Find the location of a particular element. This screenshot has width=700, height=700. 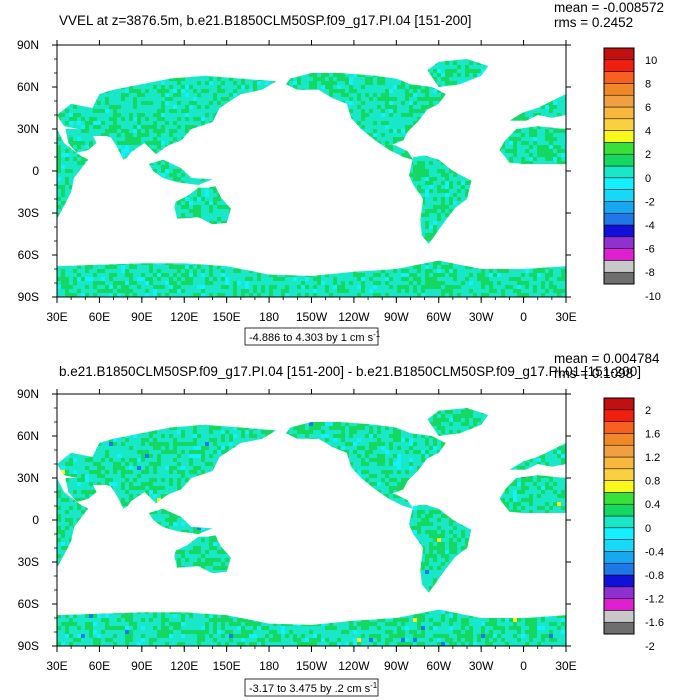

panel-2-colorbar-label: 0.4 is located at coordinates (652, 505).